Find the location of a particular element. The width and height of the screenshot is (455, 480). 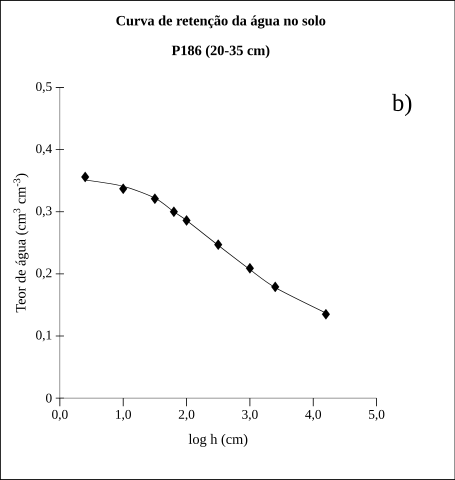

x-tick-label: 0,0 is located at coordinates (60, 415).